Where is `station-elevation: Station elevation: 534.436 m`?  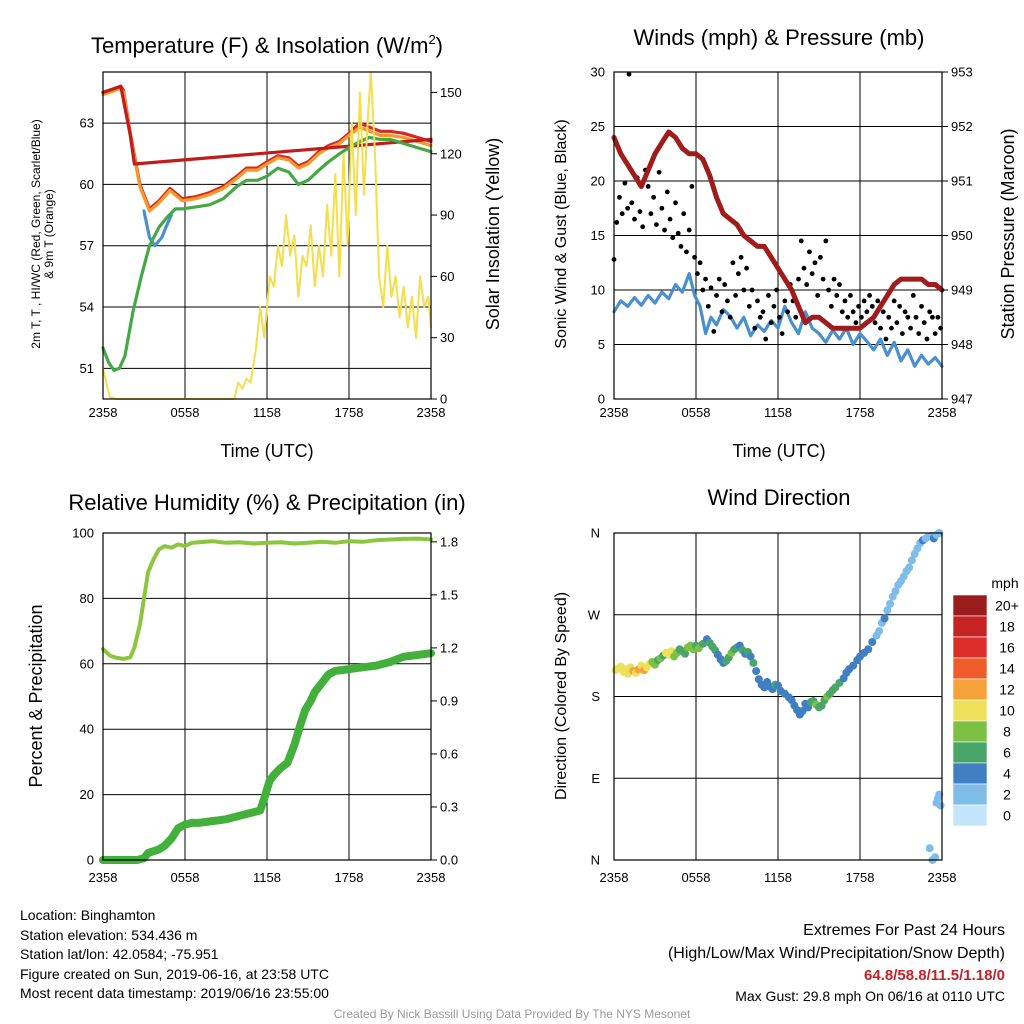
station-elevation: Station elevation: 534.436 m is located at coordinates (109, 934).